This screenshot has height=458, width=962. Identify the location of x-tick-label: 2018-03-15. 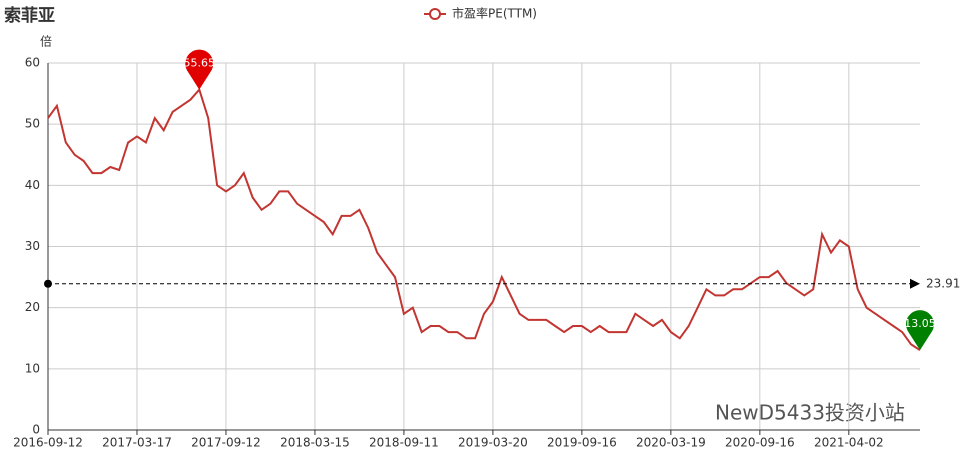
(315, 443).